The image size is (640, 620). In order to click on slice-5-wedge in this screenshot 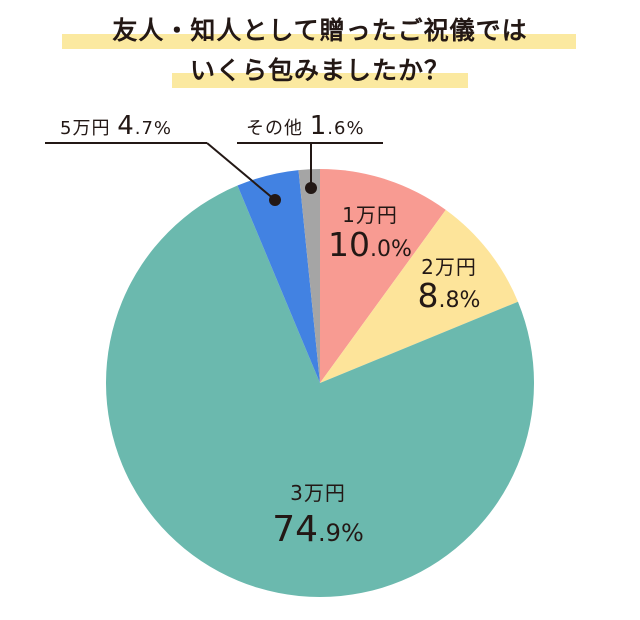, I will do `click(309, 276)`.